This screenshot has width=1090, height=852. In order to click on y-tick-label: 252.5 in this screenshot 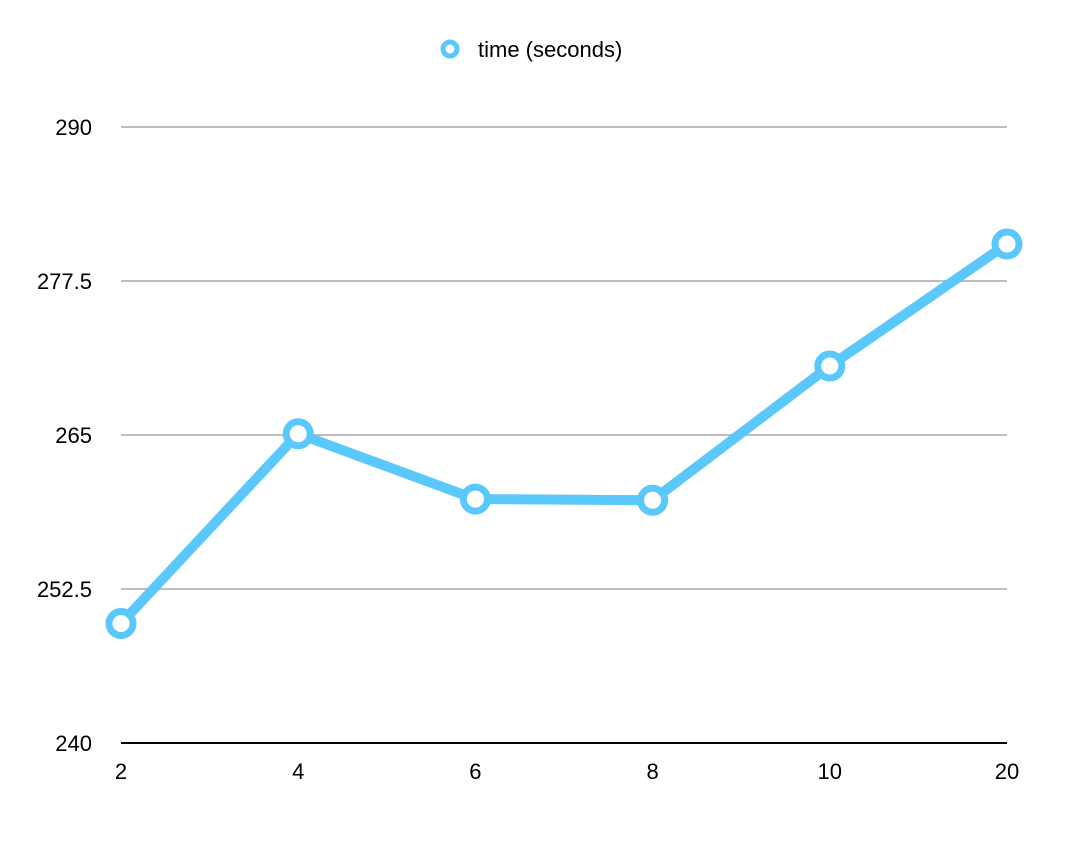, I will do `click(64, 589)`.